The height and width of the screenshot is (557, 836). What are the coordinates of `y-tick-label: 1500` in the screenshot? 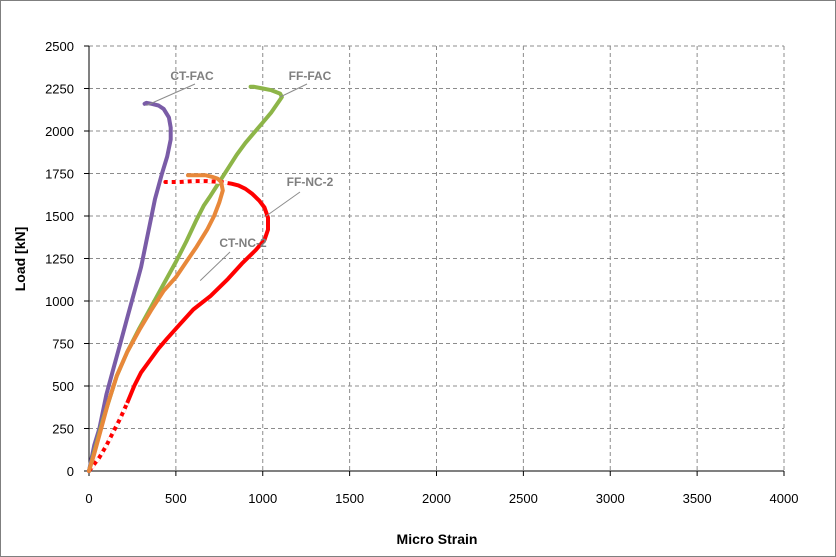 It's located at (59, 216).